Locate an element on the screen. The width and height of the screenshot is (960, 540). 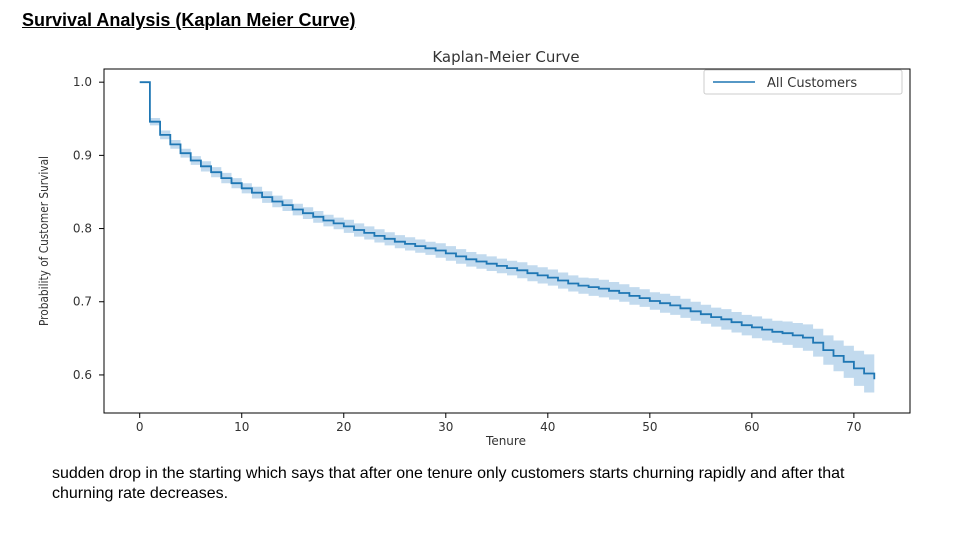
x-tick-layer: 0 10 20 30 40 50 60 70 is located at coordinates (499, 423).